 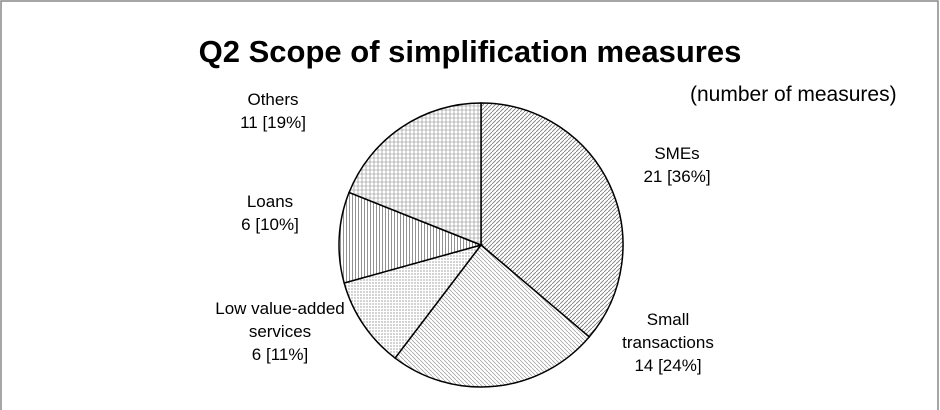 What do you see at coordinates (280, 354) in the screenshot?
I see `value-label: 6 [11%]` at bounding box center [280, 354].